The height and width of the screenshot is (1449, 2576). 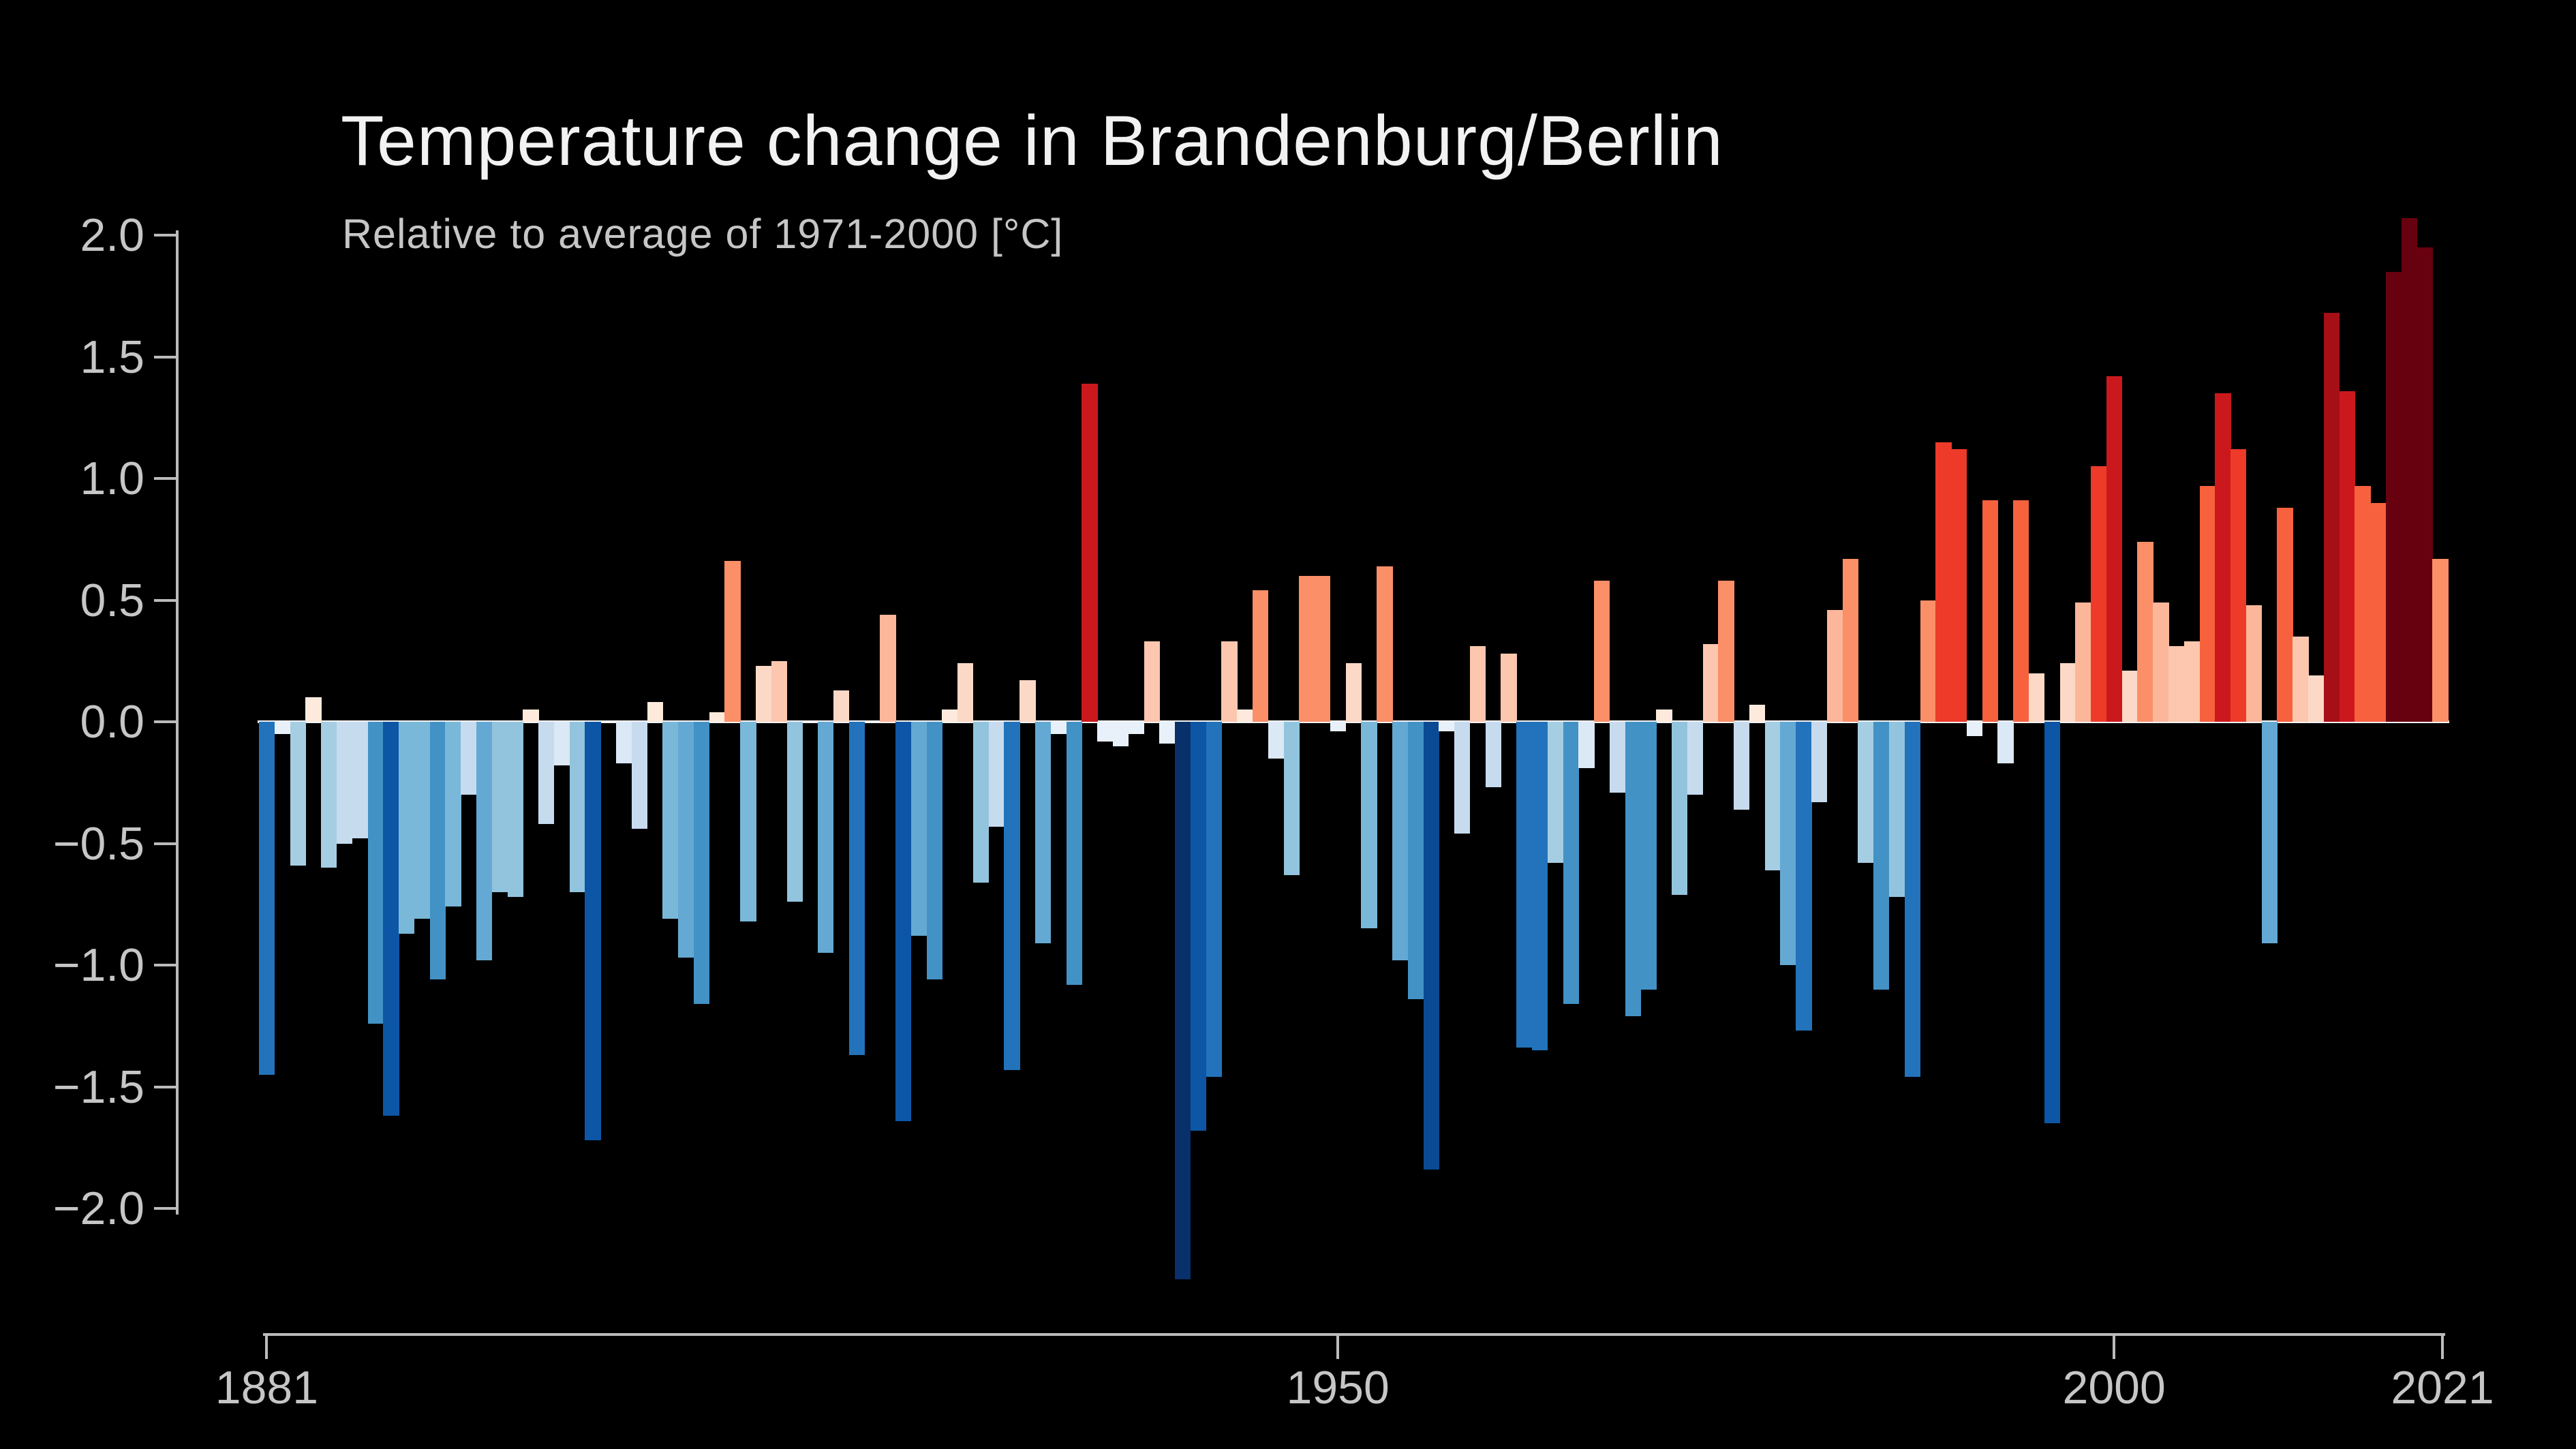 What do you see at coordinates (165, 844) in the screenshot?
I see `y-tick-−0.5` at bounding box center [165, 844].